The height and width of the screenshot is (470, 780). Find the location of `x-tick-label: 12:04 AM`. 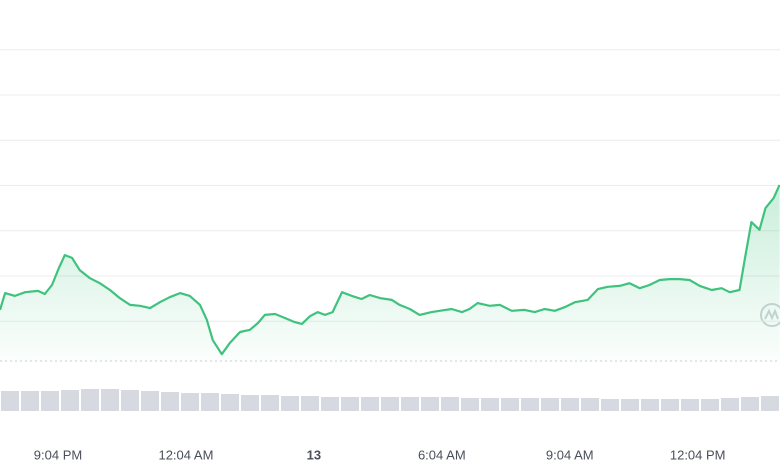

x-tick-label: 12:04 AM is located at coordinates (185, 454).